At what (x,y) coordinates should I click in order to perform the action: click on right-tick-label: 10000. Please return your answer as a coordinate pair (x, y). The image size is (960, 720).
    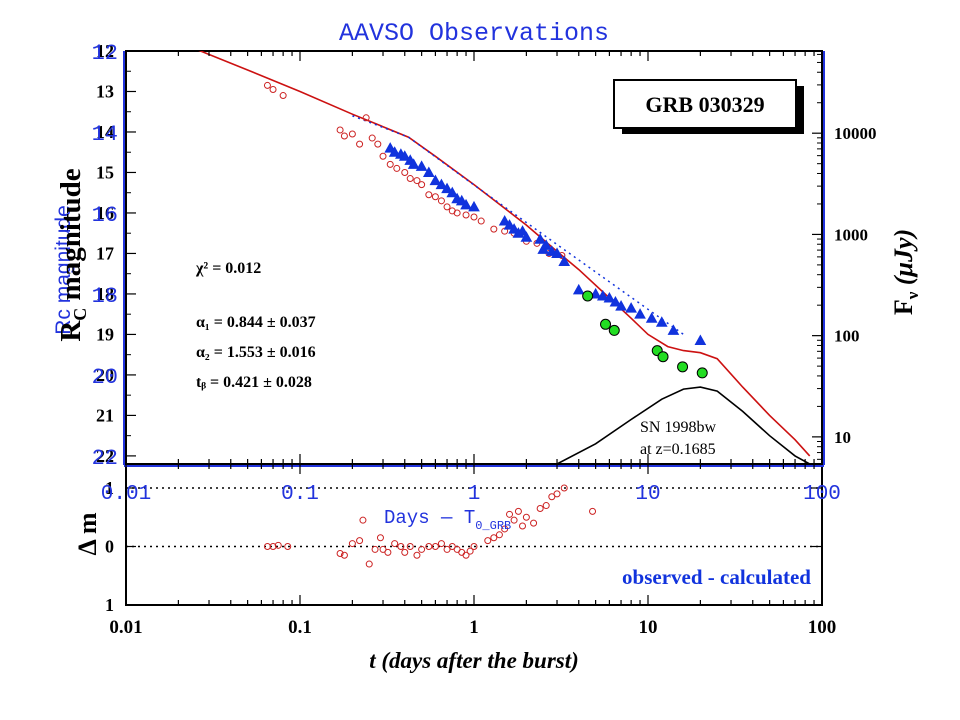
    Looking at the image, I should click on (855, 133).